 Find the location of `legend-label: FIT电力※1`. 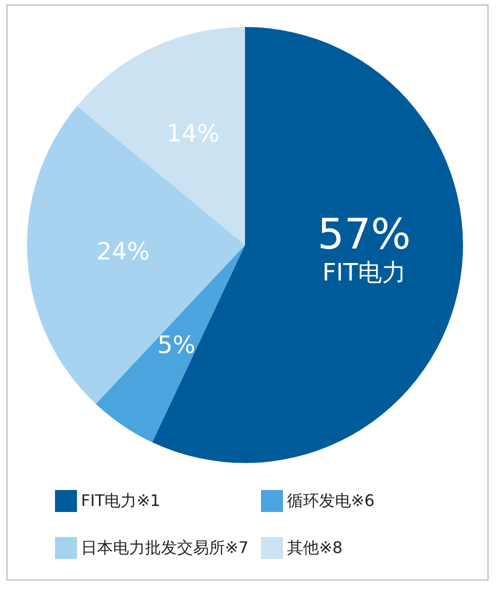

legend-label: FIT电力※1 is located at coordinates (120, 500).